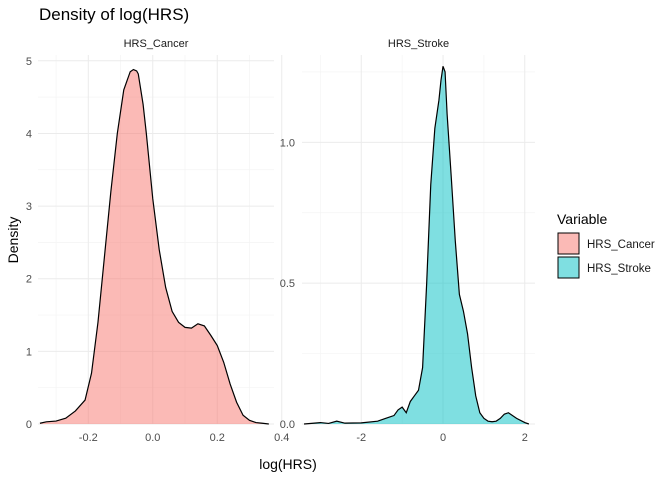  What do you see at coordinates (29, 207) in the screenshot?
I see `y-tick-label: 3` at bounding box center [29, 207].